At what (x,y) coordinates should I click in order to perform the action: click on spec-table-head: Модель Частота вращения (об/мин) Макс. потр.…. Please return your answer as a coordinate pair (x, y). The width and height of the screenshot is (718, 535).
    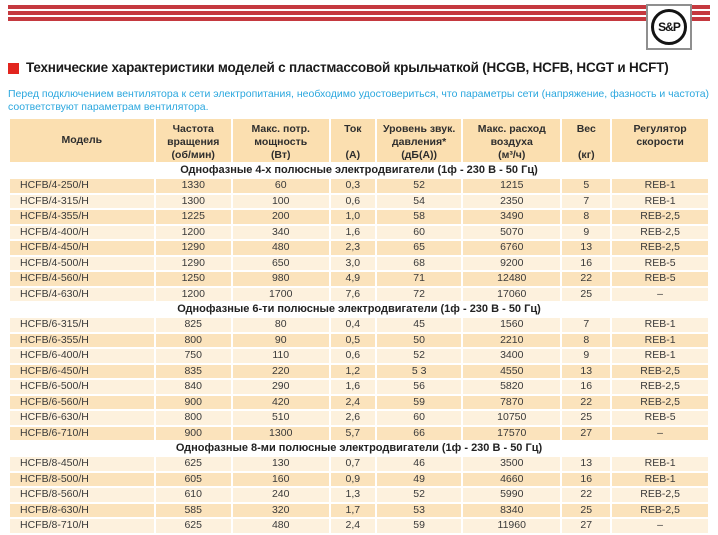
    Looking at the image, I should click on (359, 140).